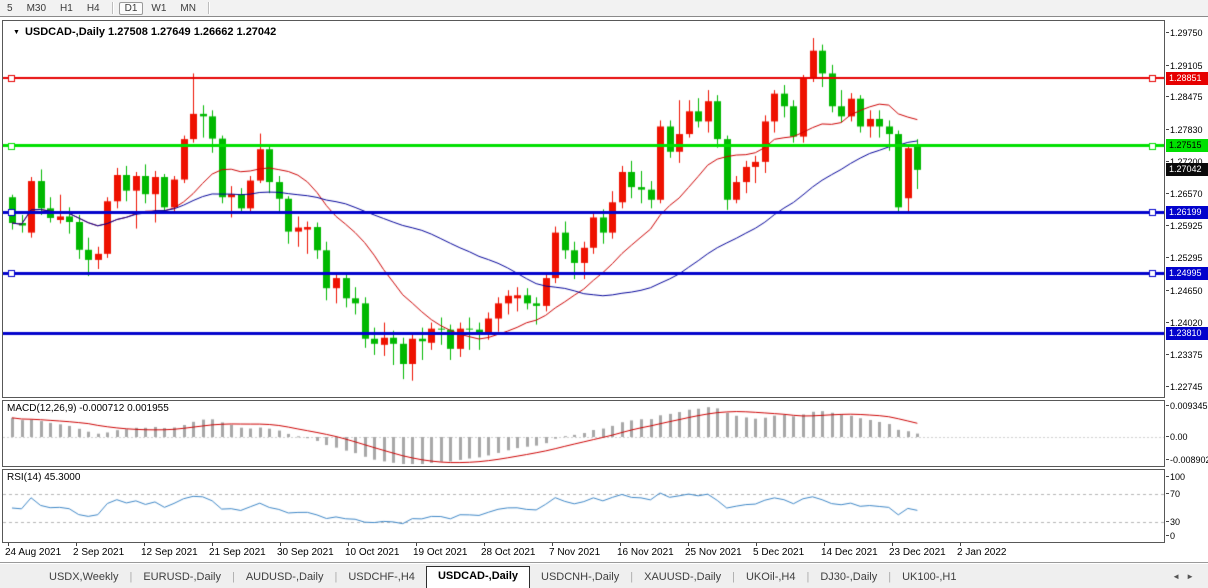 Image resolution: width=1208 pixels, height=588 pixels. What do you see at coordinates (440, 552) in the screenshot?
I see `date-axis-label: 19 Oct 2021` at bounding box center [440, 552].